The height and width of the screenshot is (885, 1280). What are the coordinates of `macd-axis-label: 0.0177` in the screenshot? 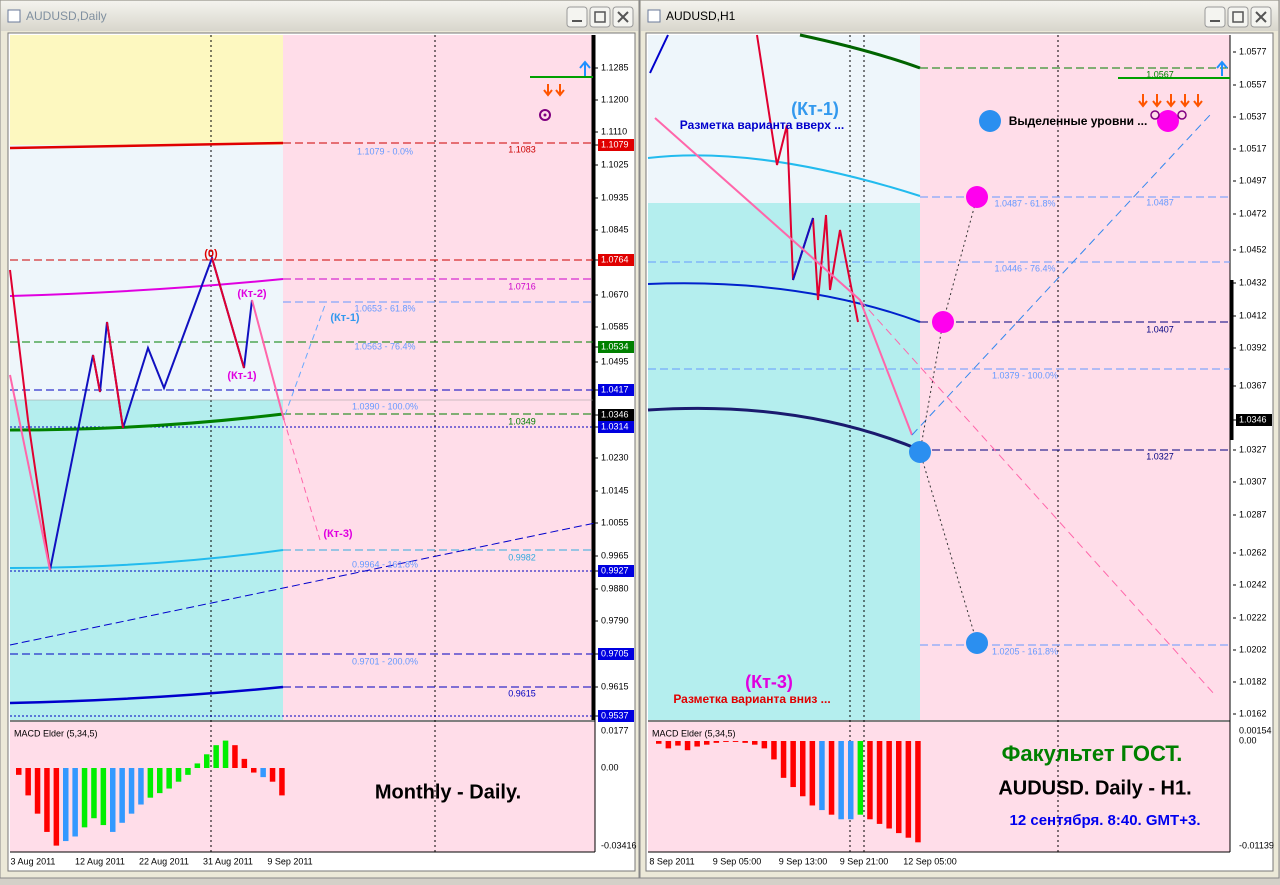 It's located at (615, 730).